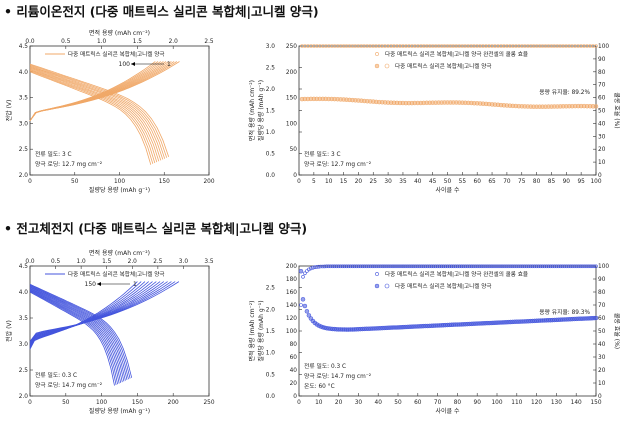 This screenshot has width=620, height=421. Describe the element at coordinates (602, 384) in the screenshot. I see `ss_right-y3-tick-label: 10` at that location.